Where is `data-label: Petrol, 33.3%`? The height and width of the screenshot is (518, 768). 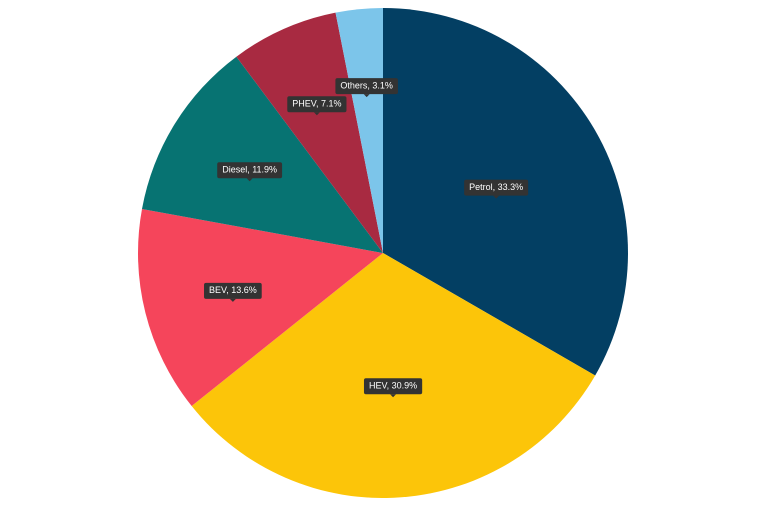
data-label: Petrol, 33.3% is located at coordinates (496, 189).